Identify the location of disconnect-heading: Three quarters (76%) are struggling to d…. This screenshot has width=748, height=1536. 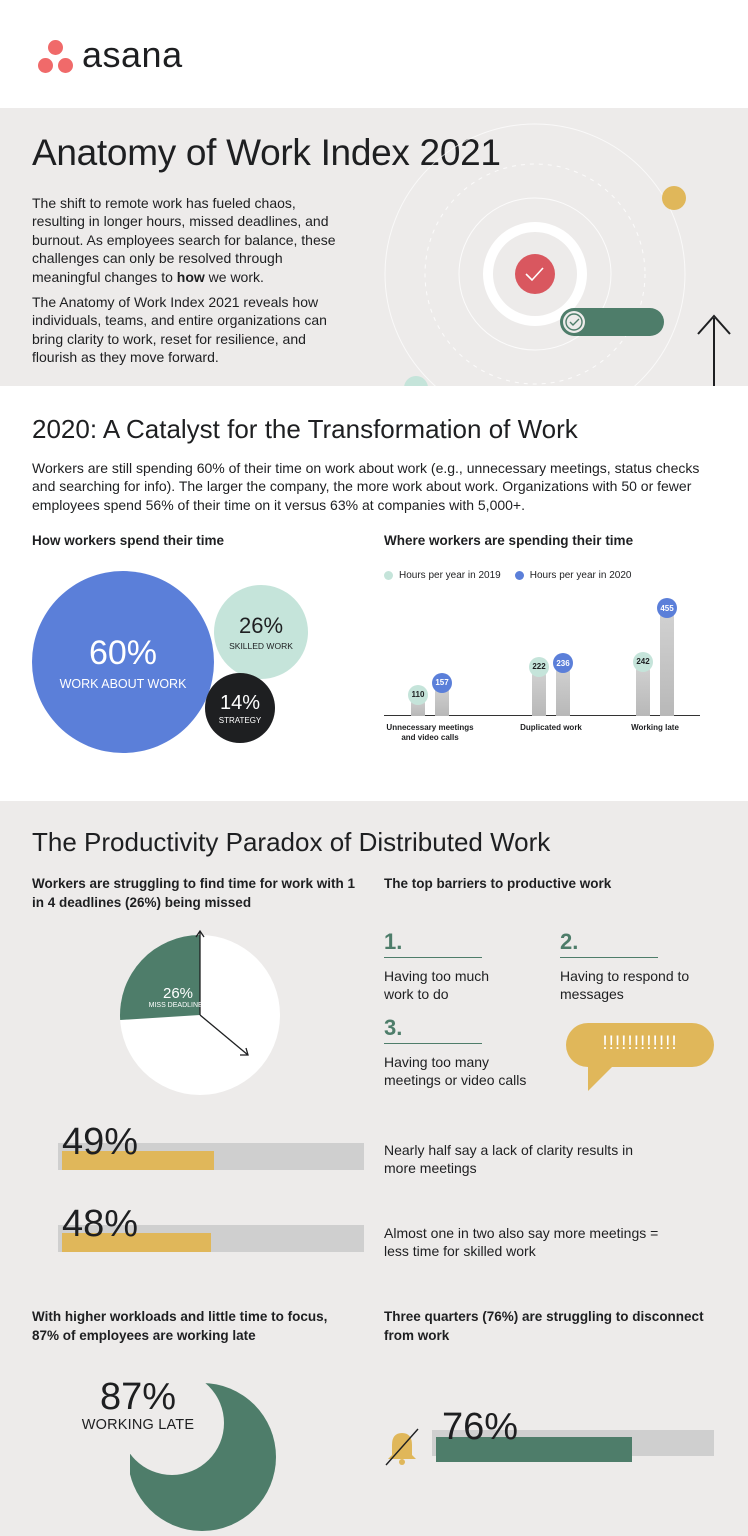
(544, 1326).